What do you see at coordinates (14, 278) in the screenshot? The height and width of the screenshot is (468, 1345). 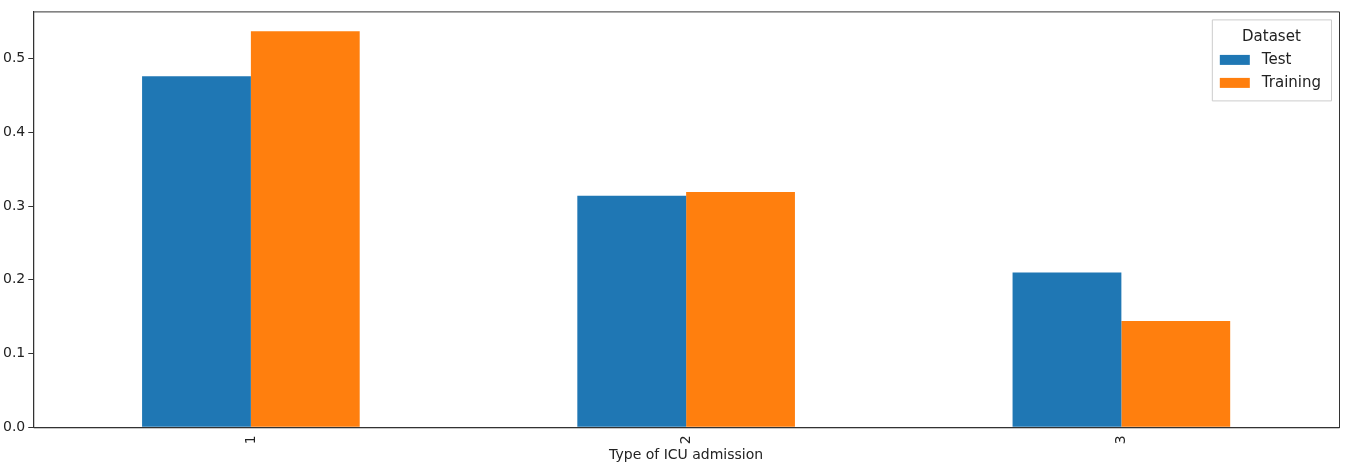 I see `y-tick-label: 0.2` at bounding box center [14, 278].